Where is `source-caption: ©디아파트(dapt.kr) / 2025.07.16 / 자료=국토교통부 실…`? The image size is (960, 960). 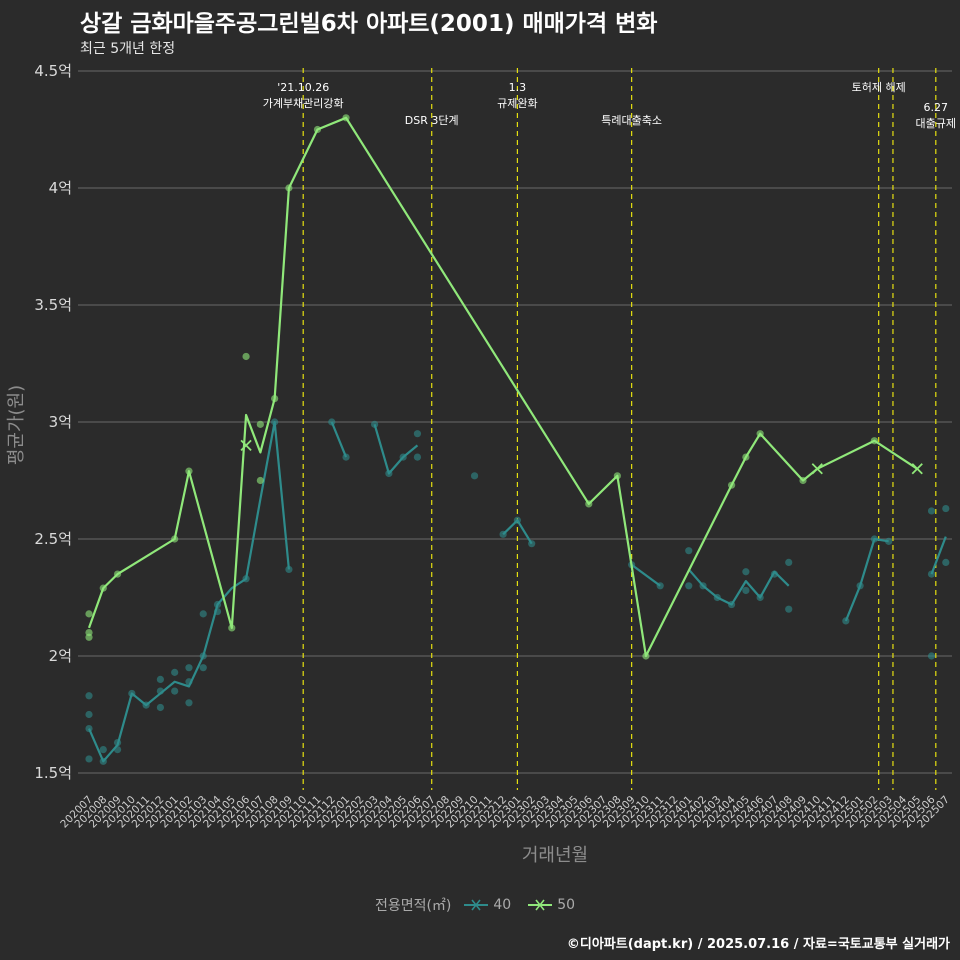 source-caption: ©디아파트(dapt.kr) / 2025.07.16 / 자료=국토교통부 실… is located at coordinates (758, 944).